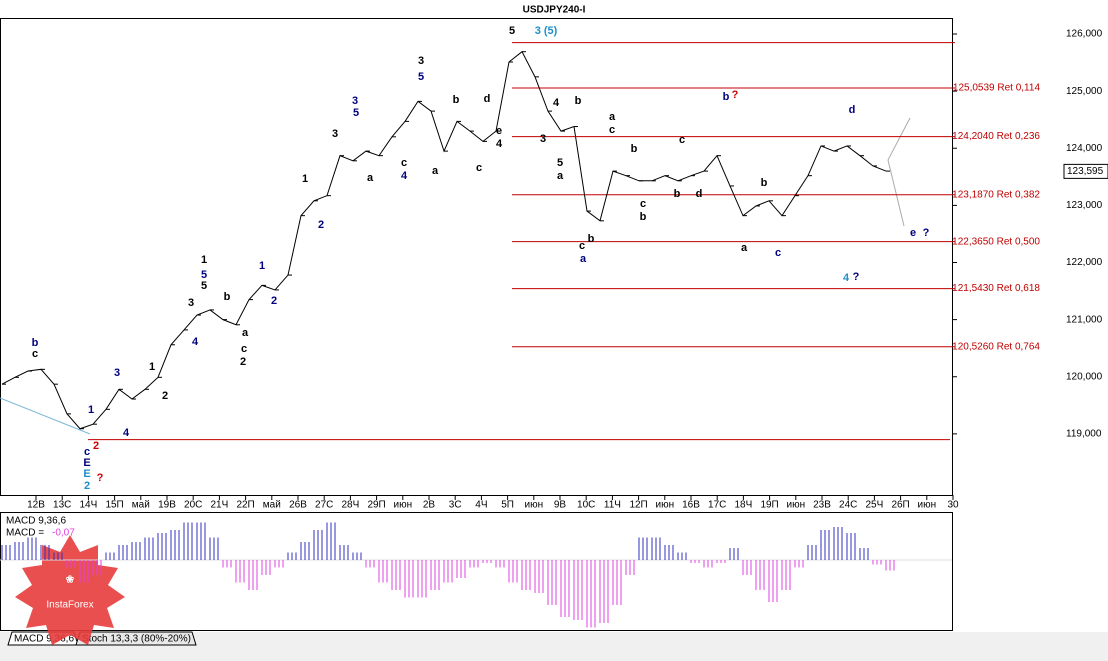 The width and height of the screenshot is (1108, 661). I want to click on level-label: 123,1870 Ret 0,382, so click(996, 194).